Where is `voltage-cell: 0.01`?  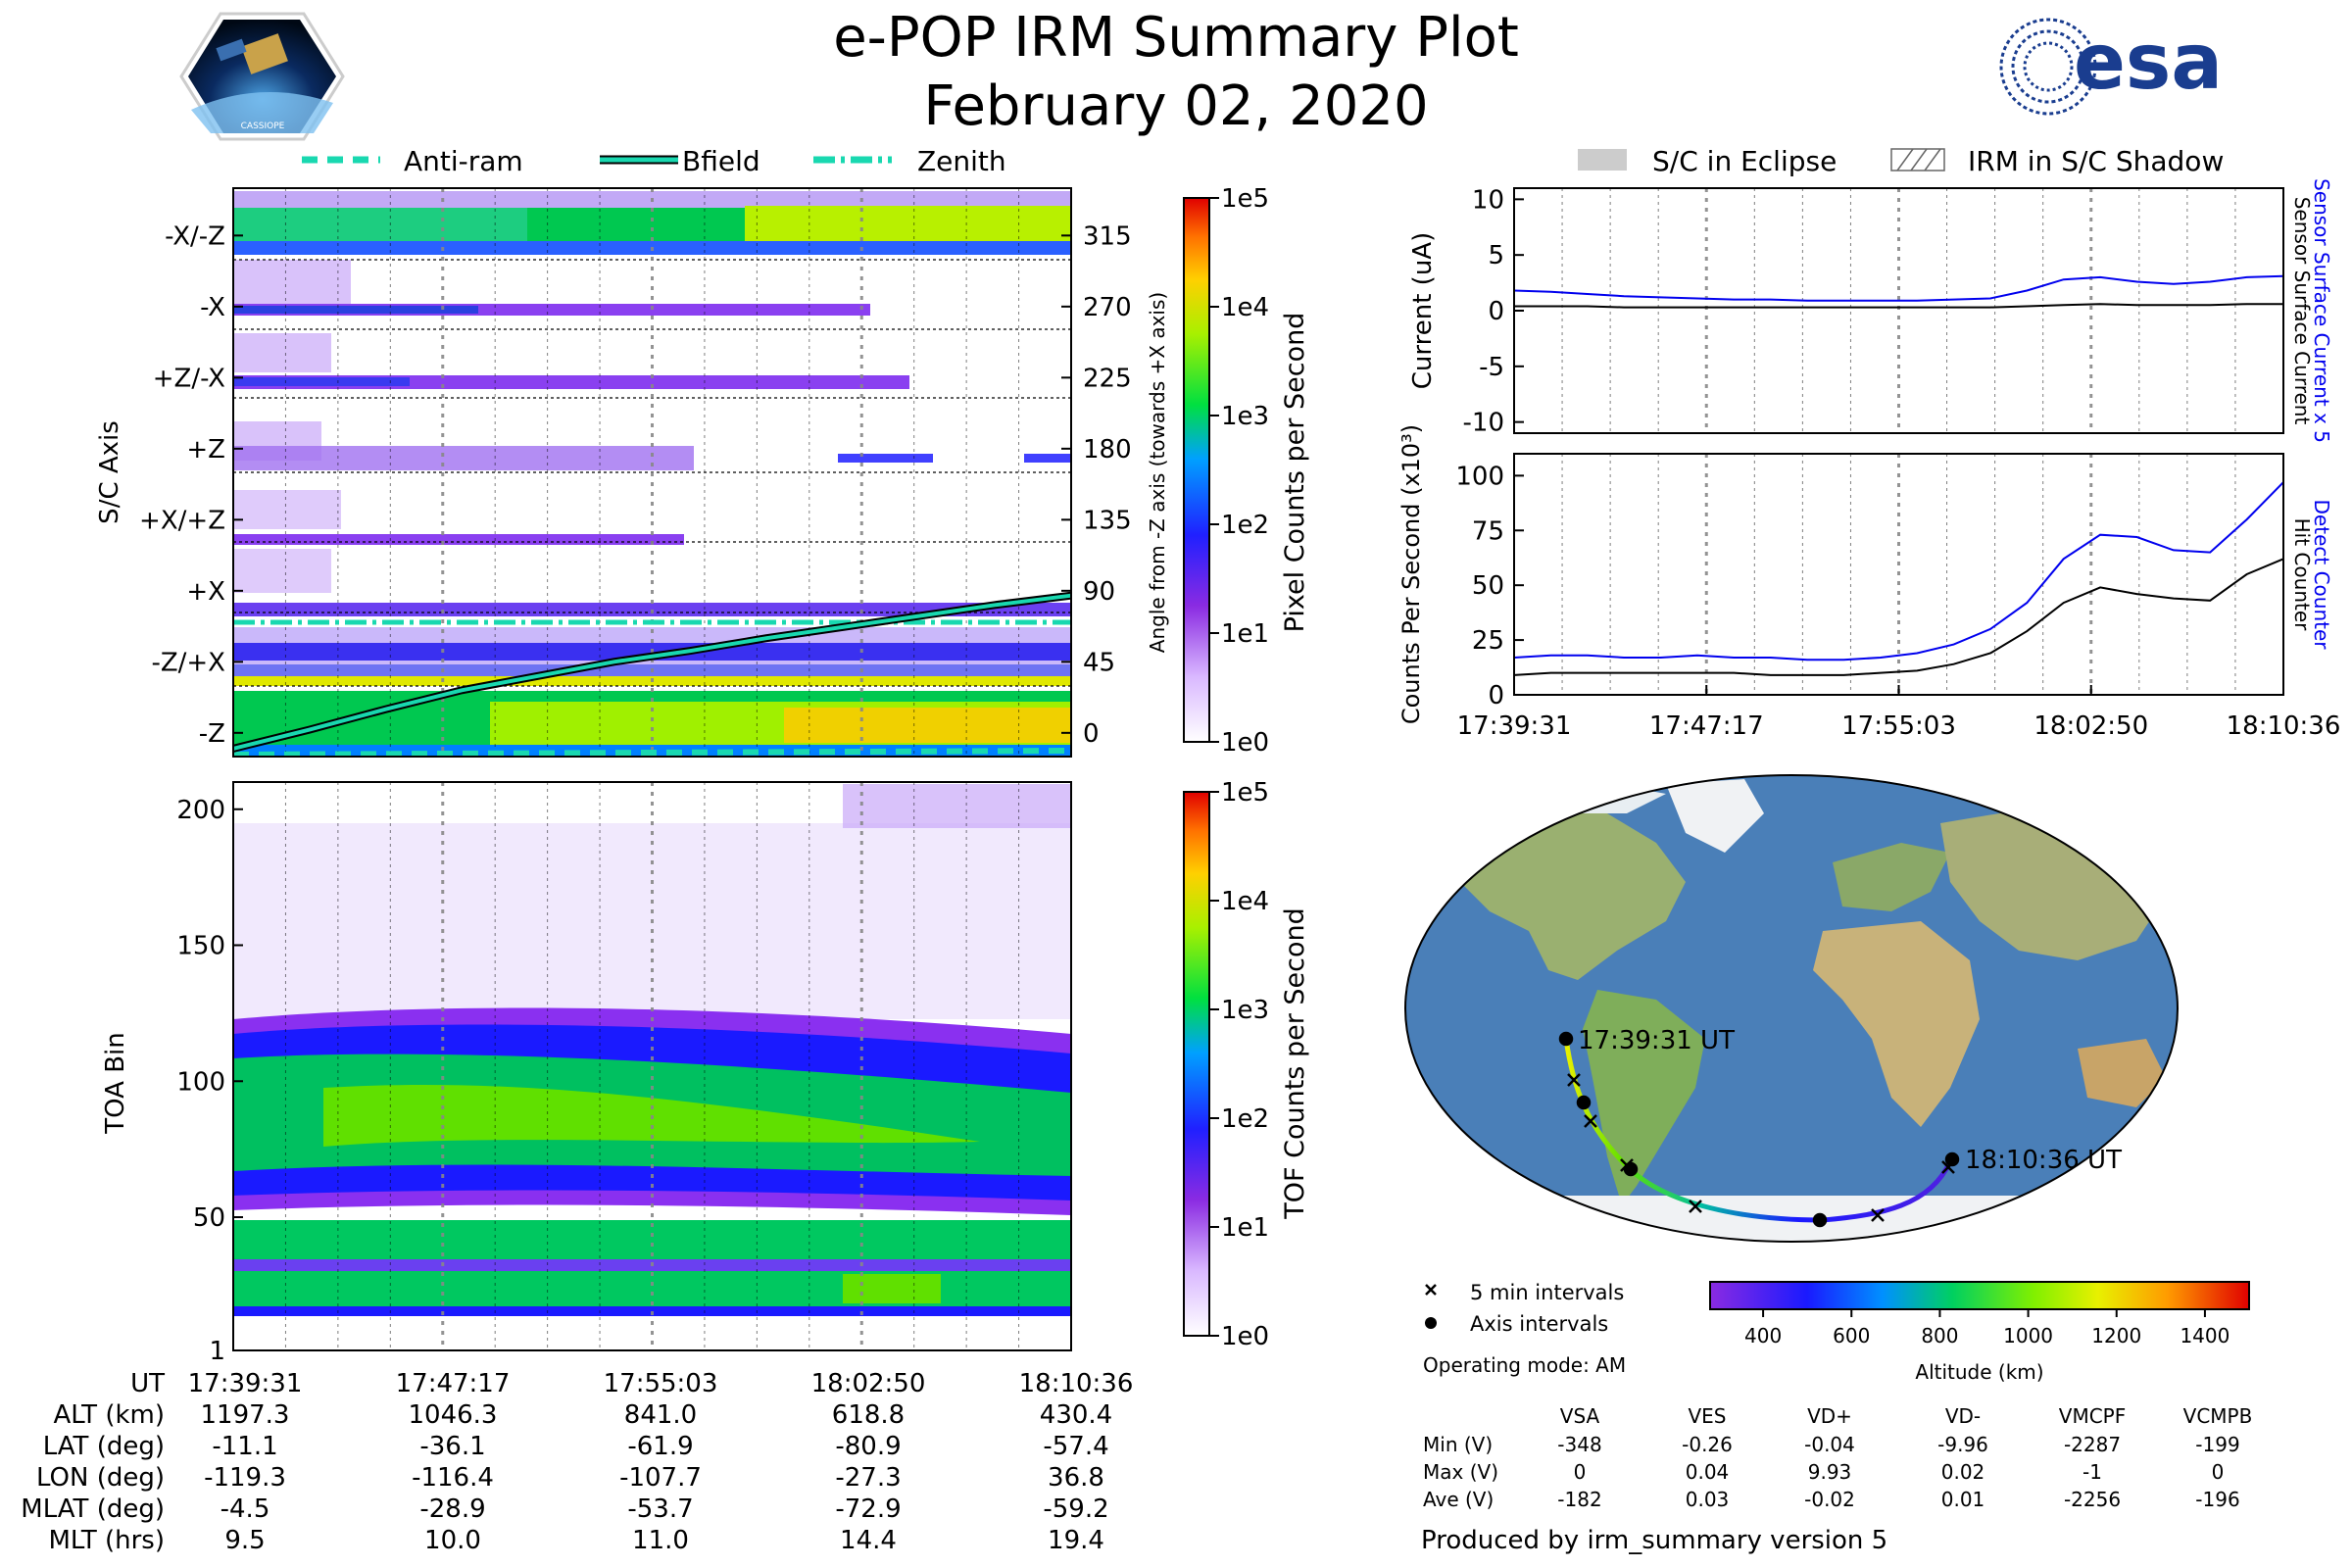
voltage-cell: 0.01 is located at coordinates (1963, 1499).